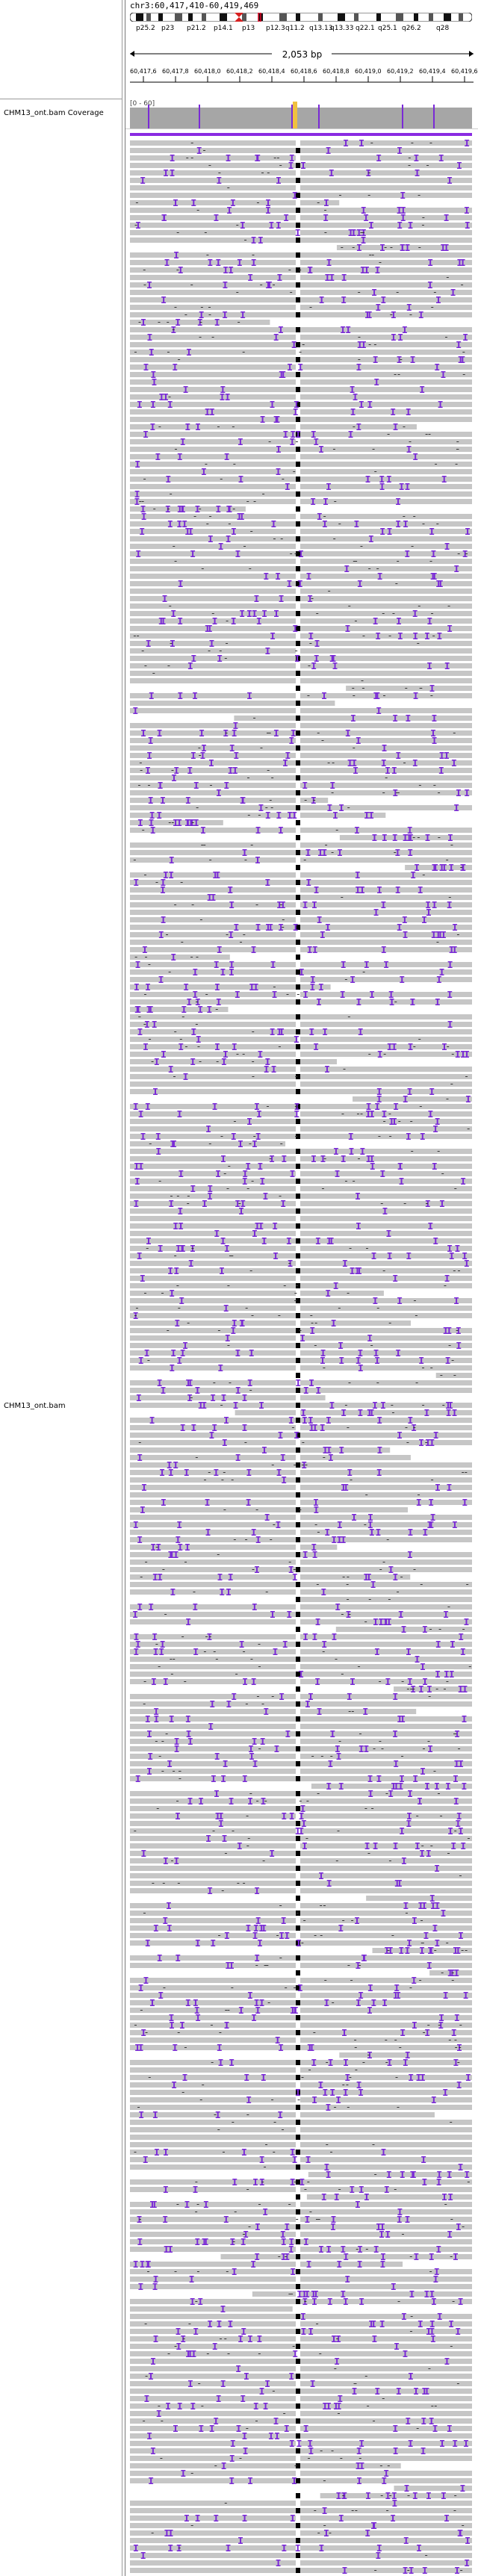 This screenshot has height=2576, width=478. Describe the element at coordinates (301, 18) in the screenshot. I see `chromosome-ideogram` at that location.